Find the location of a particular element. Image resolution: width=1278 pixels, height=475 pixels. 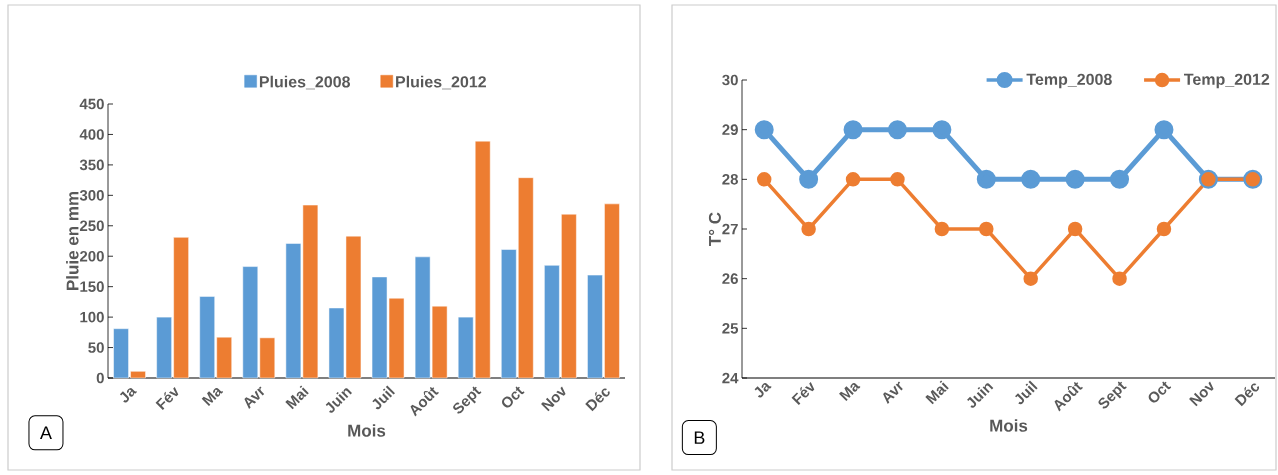

y-tick-label: 27 is located at coordinates (730, 229).